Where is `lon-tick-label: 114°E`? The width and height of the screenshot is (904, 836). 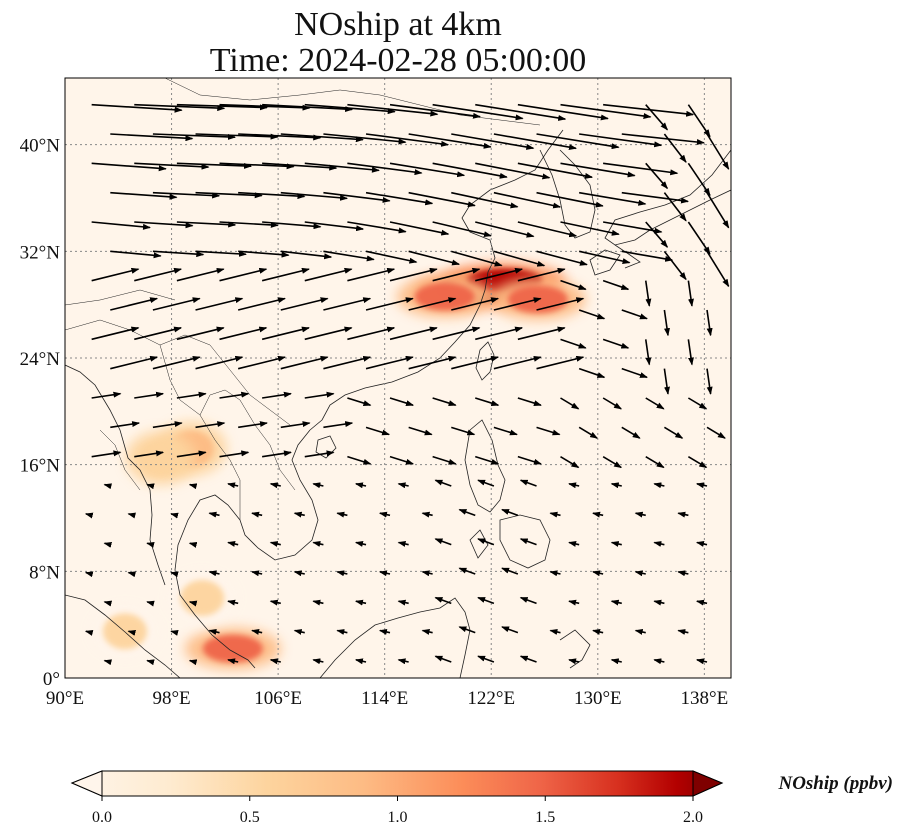
lon-tick-label: 114°E is located at coordinates (384, 698).